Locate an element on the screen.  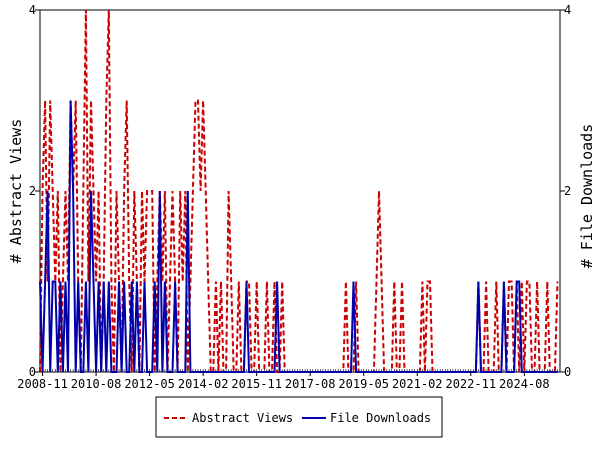
right-axis-title: # File Downloads is located at coordinates (587, 196).